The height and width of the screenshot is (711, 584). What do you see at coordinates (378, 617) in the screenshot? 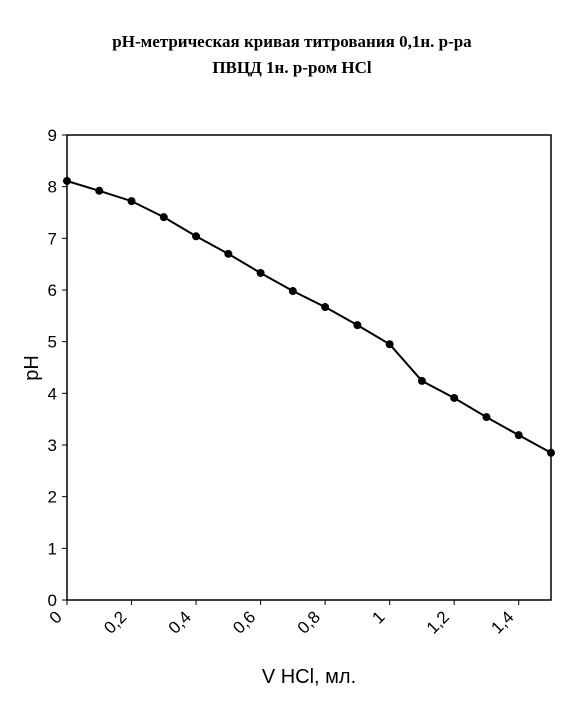
I see `x-tick-label: 1` at bounding box center [378, 617].